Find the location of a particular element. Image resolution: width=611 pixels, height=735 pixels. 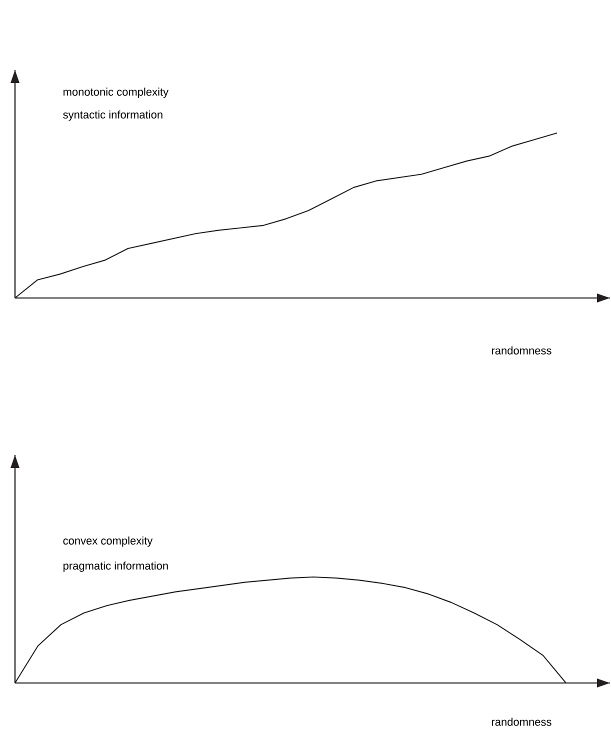

text: convex complexity is located at coordinates (108, 541).